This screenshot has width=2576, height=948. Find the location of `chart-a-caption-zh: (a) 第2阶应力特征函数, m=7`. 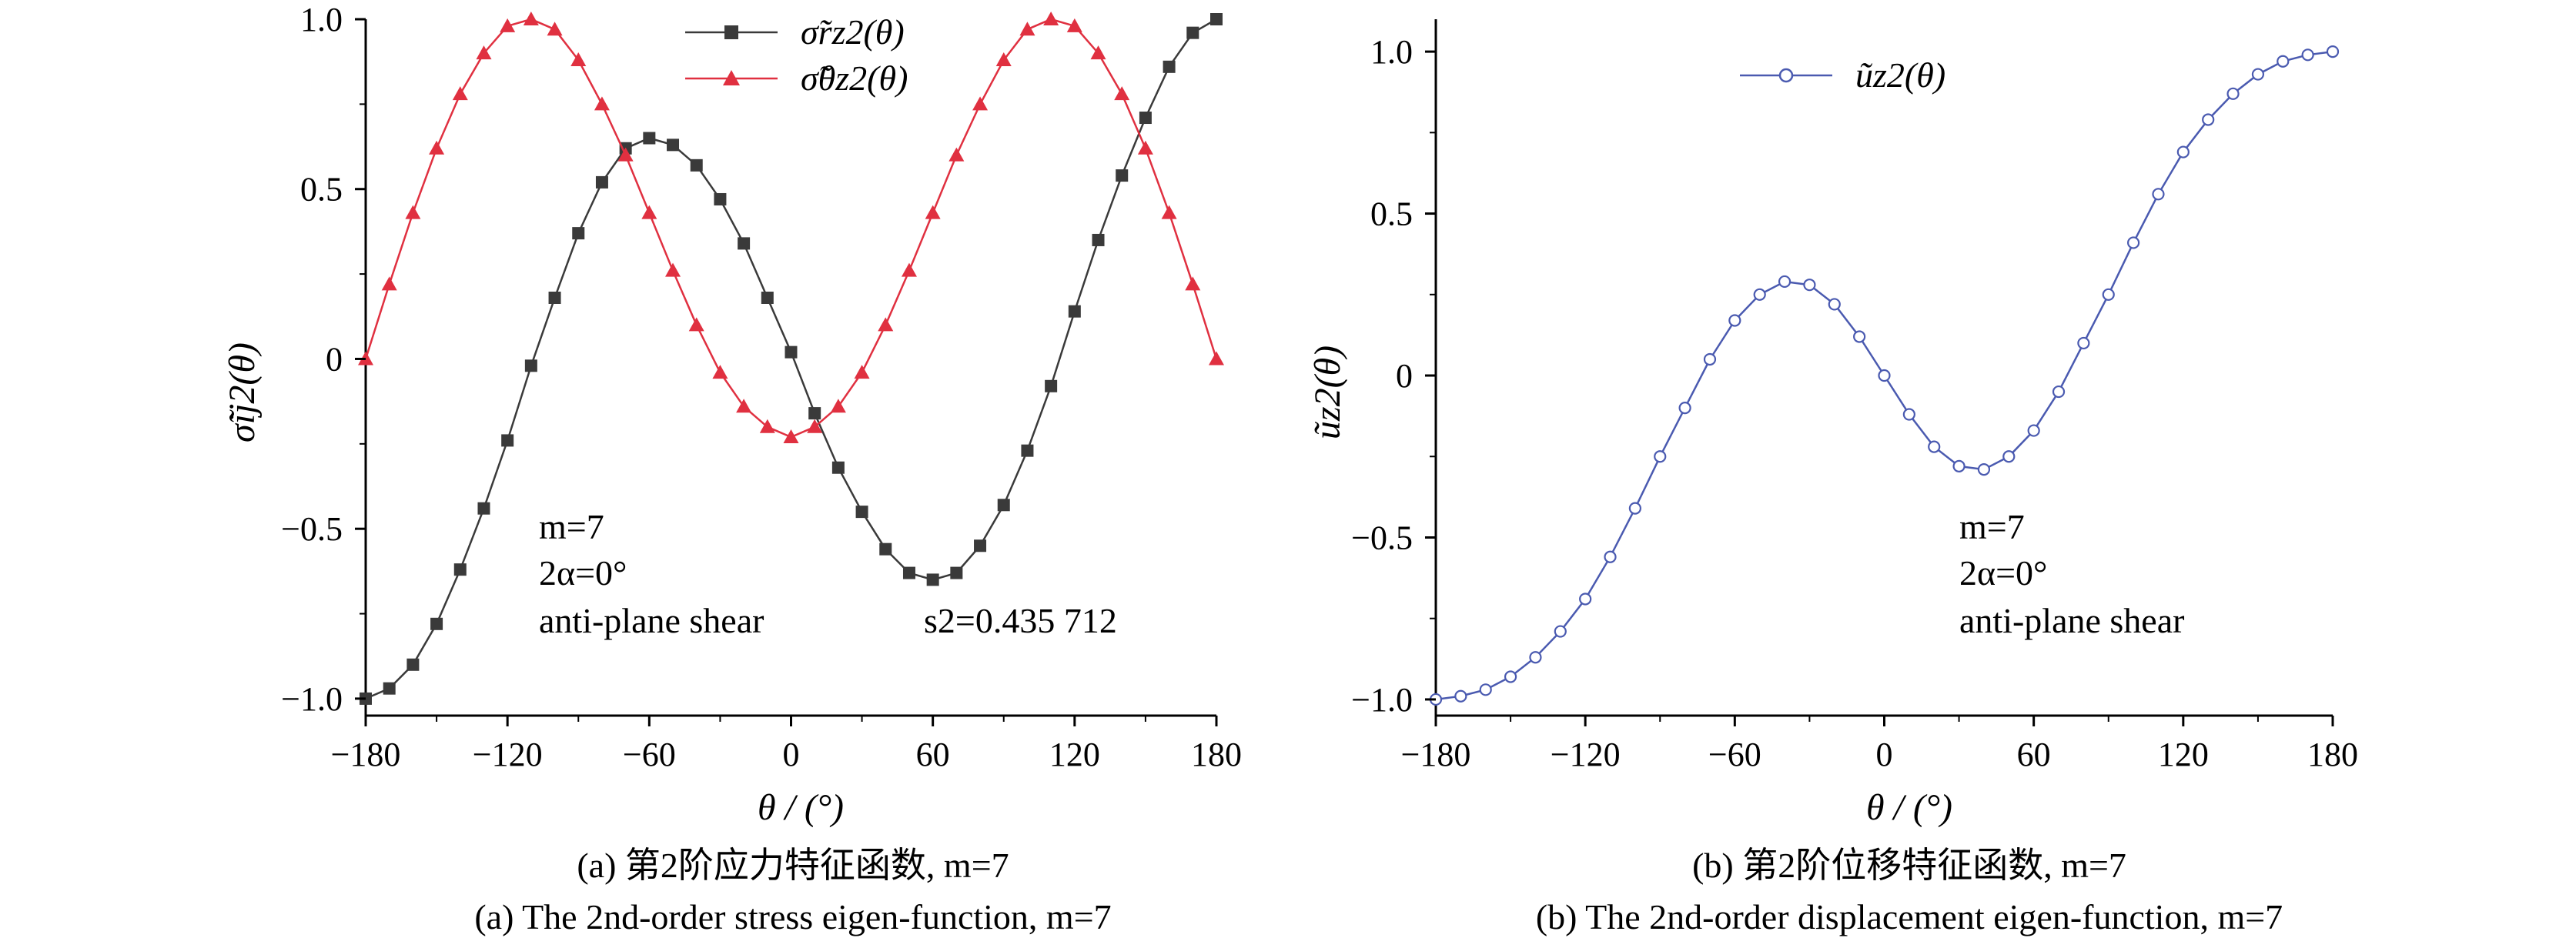

chart-a-caption-zh: (a) 第2阶应力特征函数, m=7 is located at coordinates (793, 865).